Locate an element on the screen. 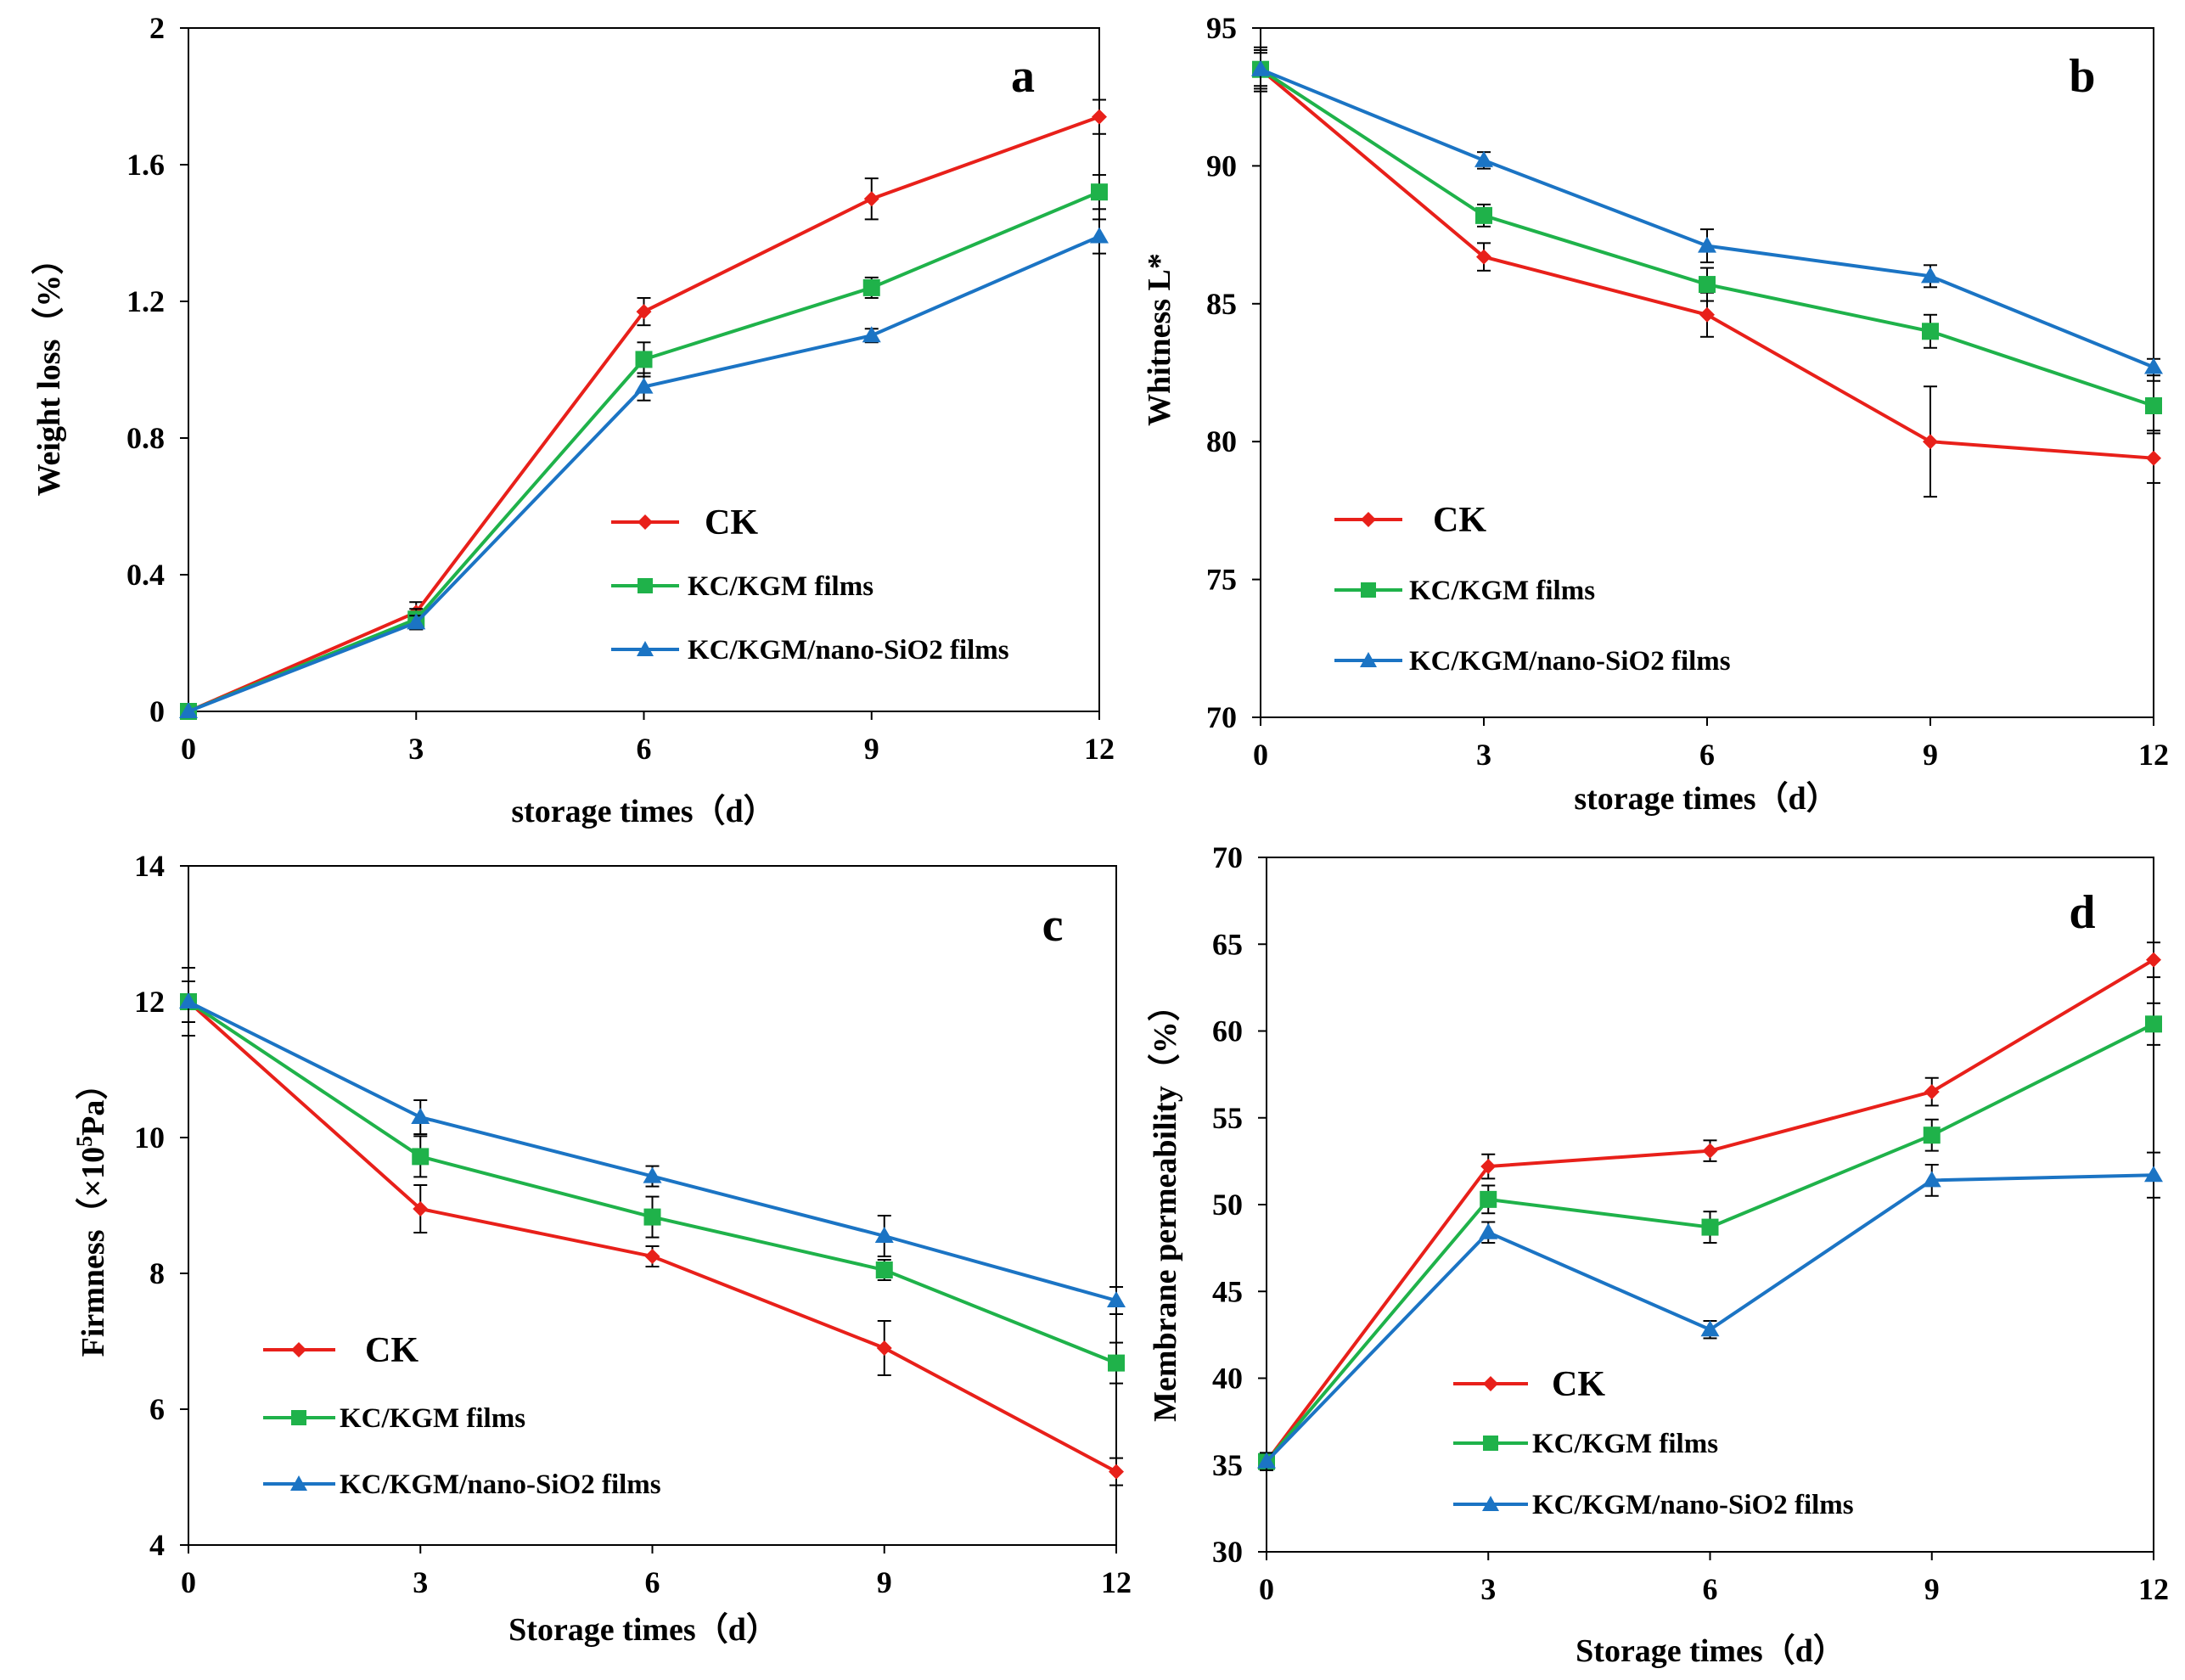 This screenshot has width=2185, height=1680. y-tick-label: 70 is located at coordinates (1221, 717).